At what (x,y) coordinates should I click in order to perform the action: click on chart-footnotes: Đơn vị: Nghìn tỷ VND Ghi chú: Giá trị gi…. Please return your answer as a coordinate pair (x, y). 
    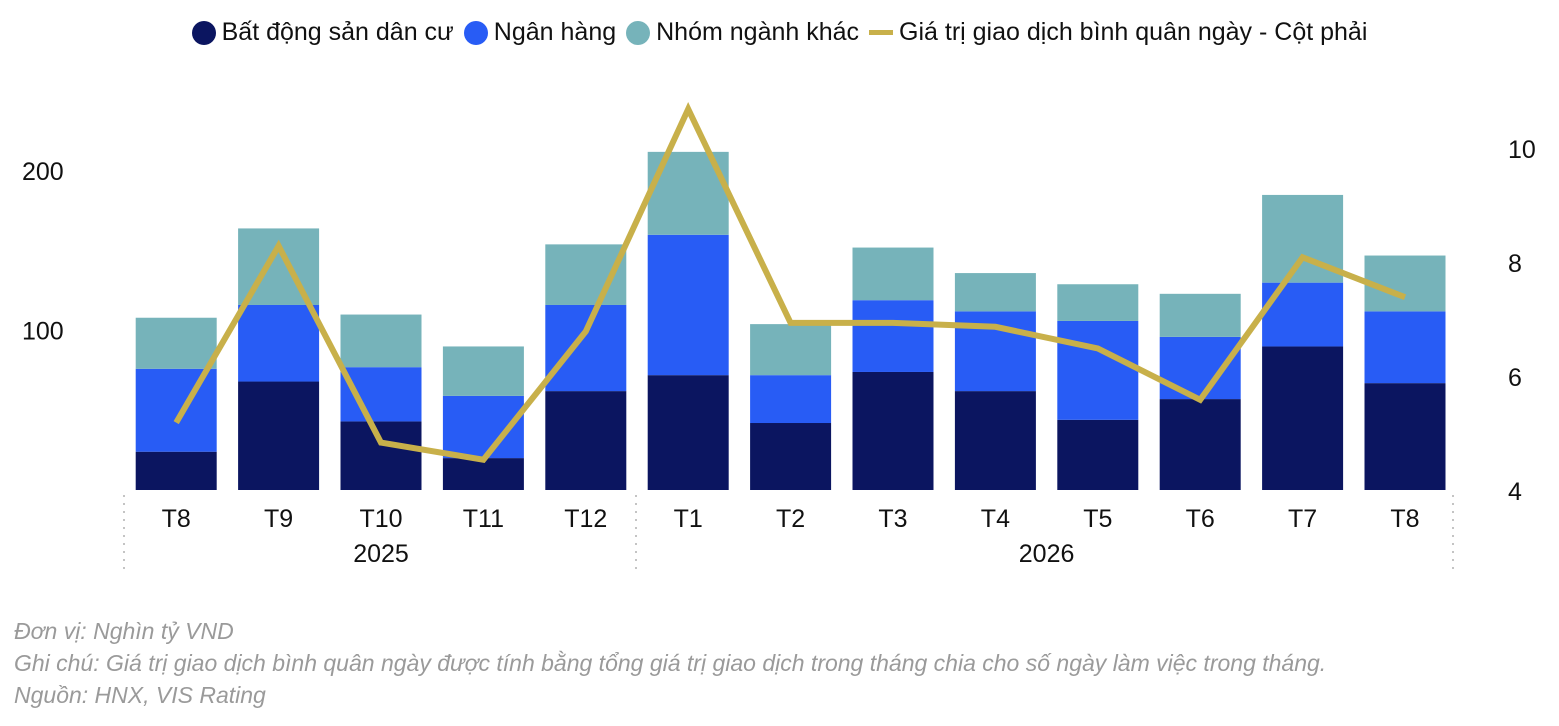
    Looking at the image, I should click on (670, 663).